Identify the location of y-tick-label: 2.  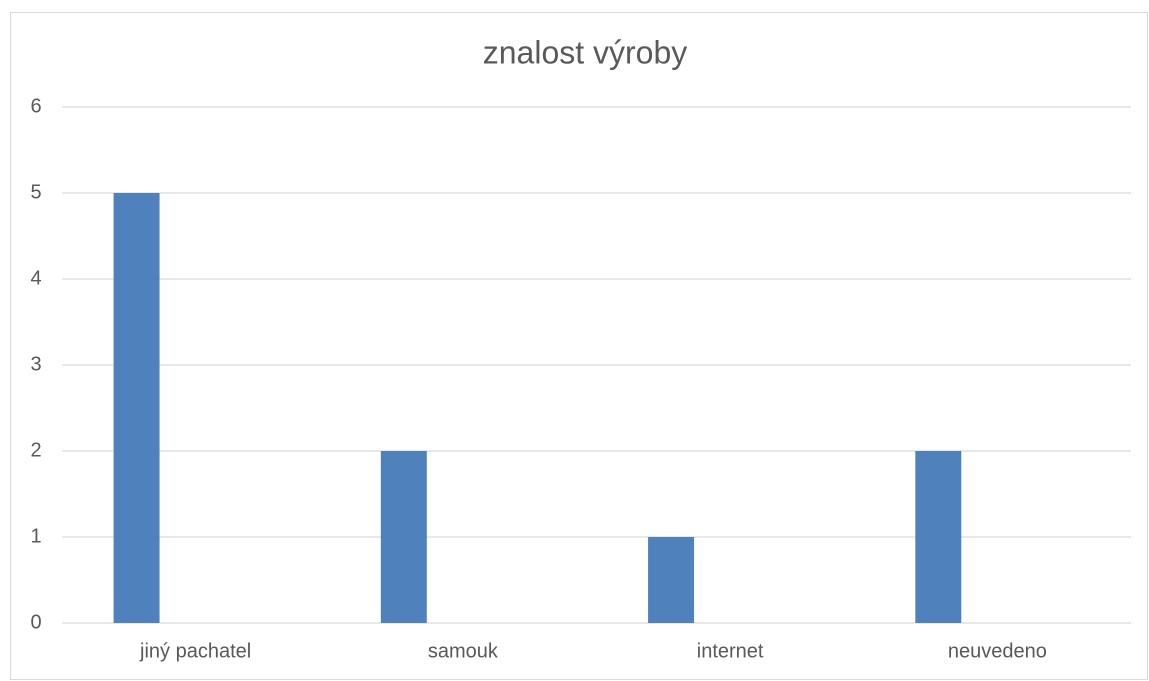
(35, 450).